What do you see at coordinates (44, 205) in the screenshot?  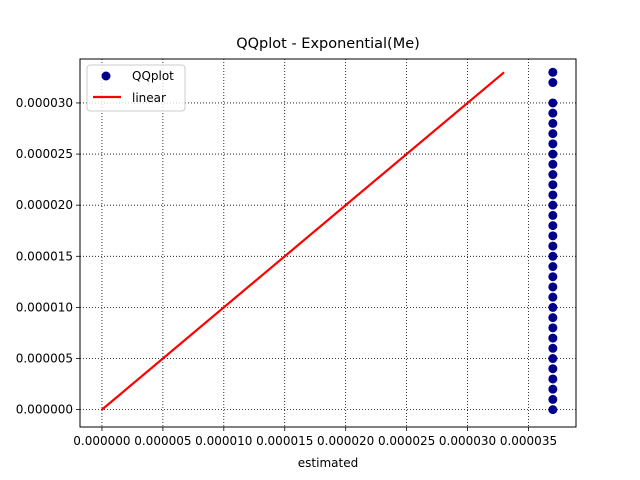 I see `y-tick-label: 0.000020` at bounding box center [44, 205].